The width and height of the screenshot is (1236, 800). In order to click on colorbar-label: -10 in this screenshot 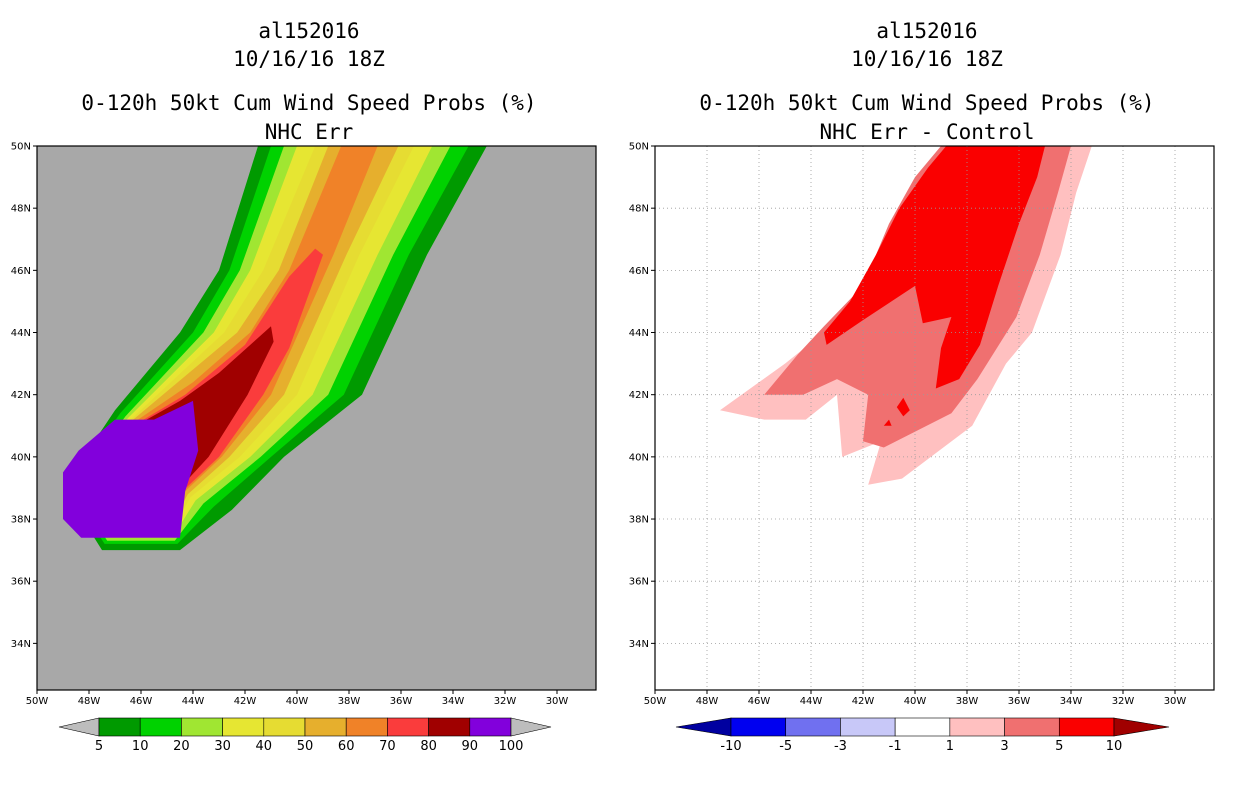, I will do `click(730, 746)`.